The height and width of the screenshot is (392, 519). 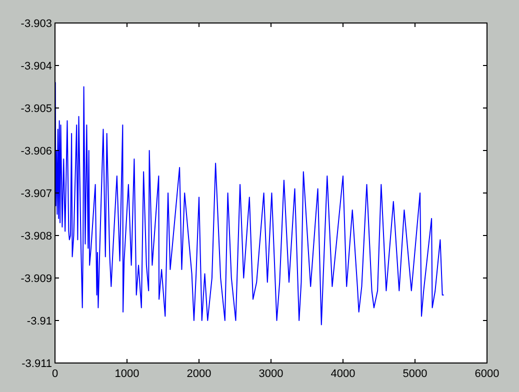 I want to click on x-tick-label: 6000, so click(x=487, y=374).